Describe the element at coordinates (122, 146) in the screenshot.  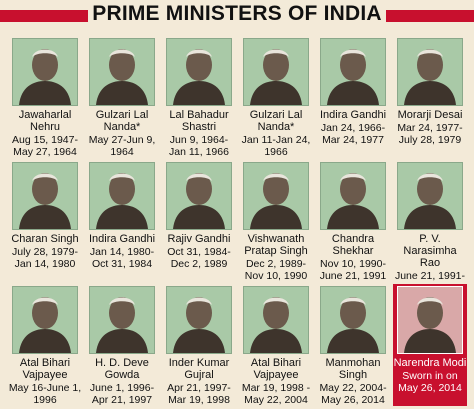
I see `pm-term-dates: May 27-Jun 9, 1964` at that location.